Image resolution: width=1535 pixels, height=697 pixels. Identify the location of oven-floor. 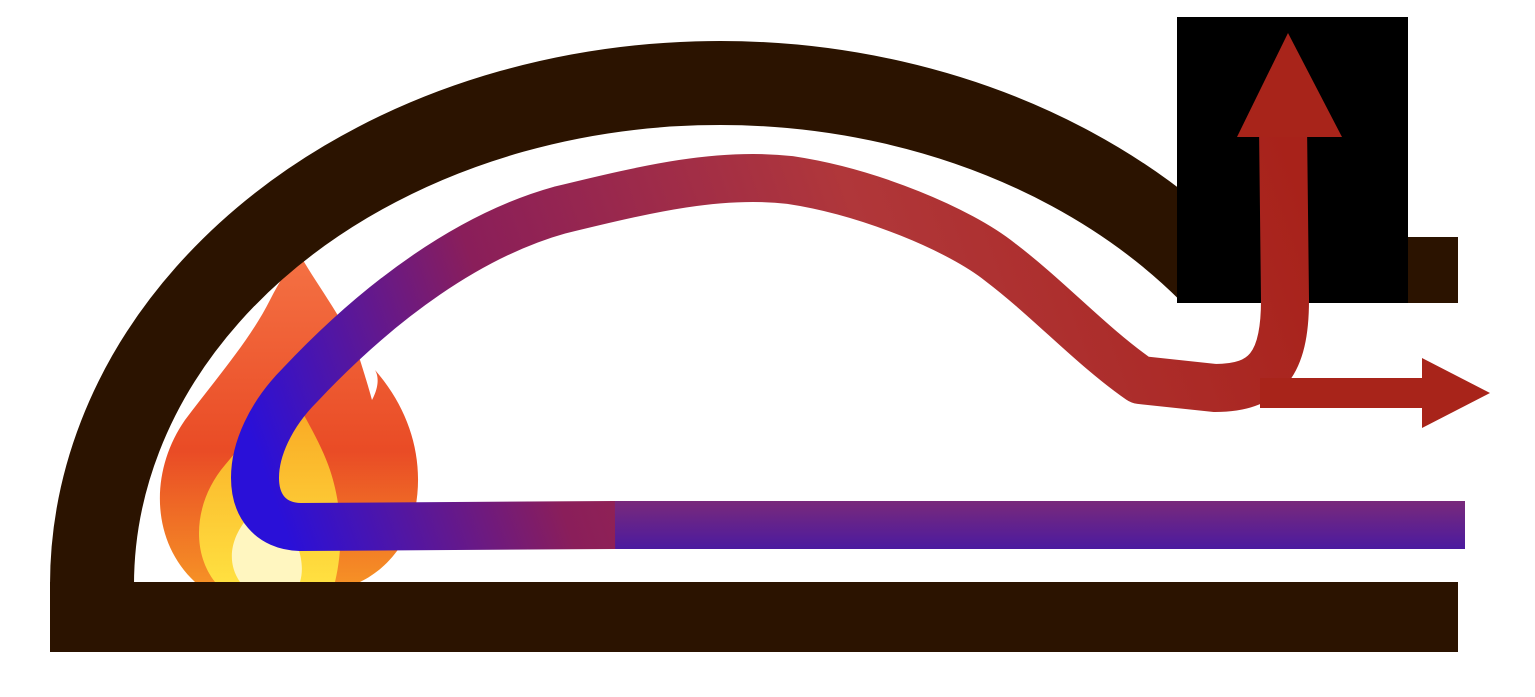
(754, 617).